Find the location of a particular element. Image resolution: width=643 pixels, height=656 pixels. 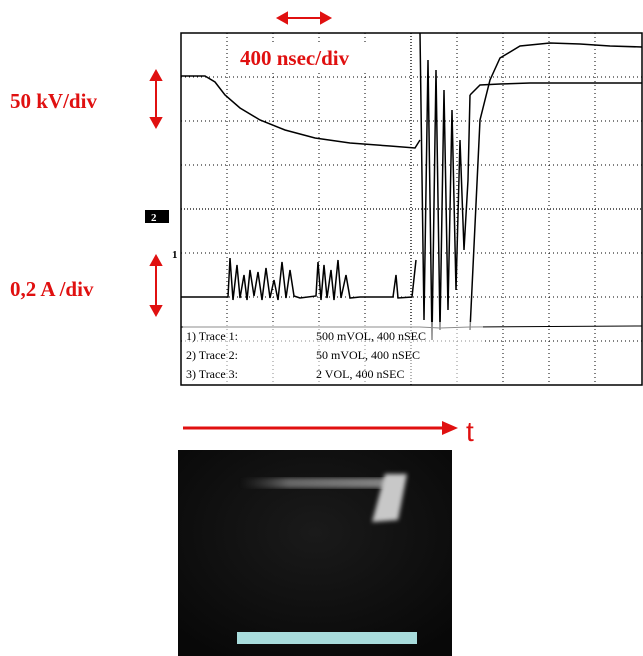

legend-setting: 50 mVOL, 400 nSEC is located at coordinates (368, 355).